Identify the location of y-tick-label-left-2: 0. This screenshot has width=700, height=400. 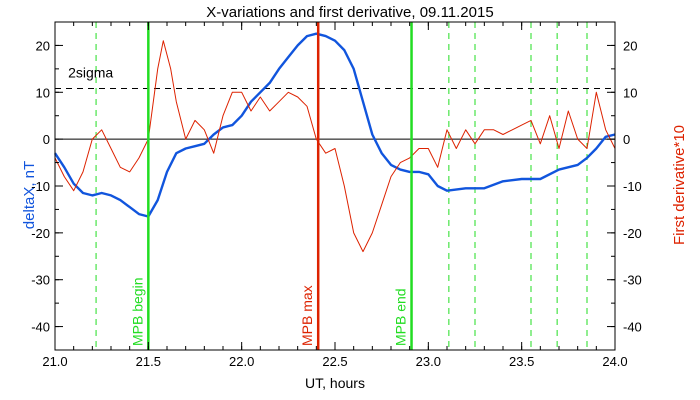
(46, 139).